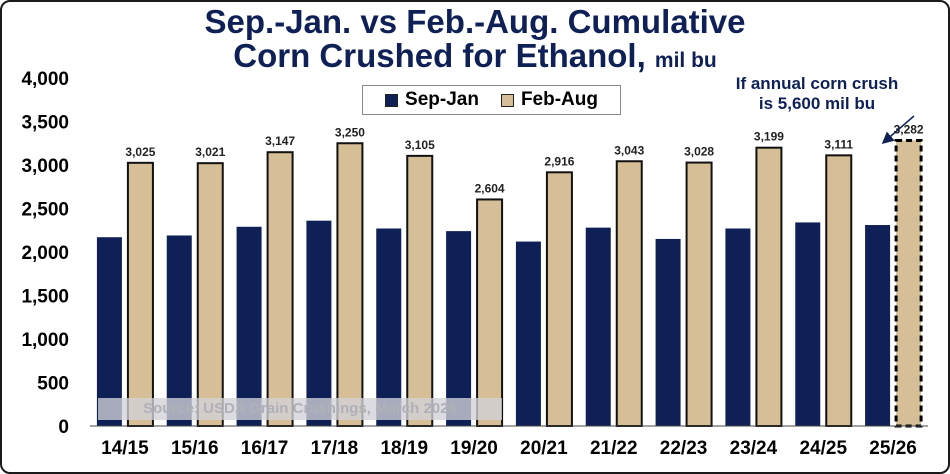 The width and height of the screenshot is (950, 474). What do you see at coordinates (909, 129) in the screenshot?
I see `data-label: 3,282` at bounding box center [909, 129].